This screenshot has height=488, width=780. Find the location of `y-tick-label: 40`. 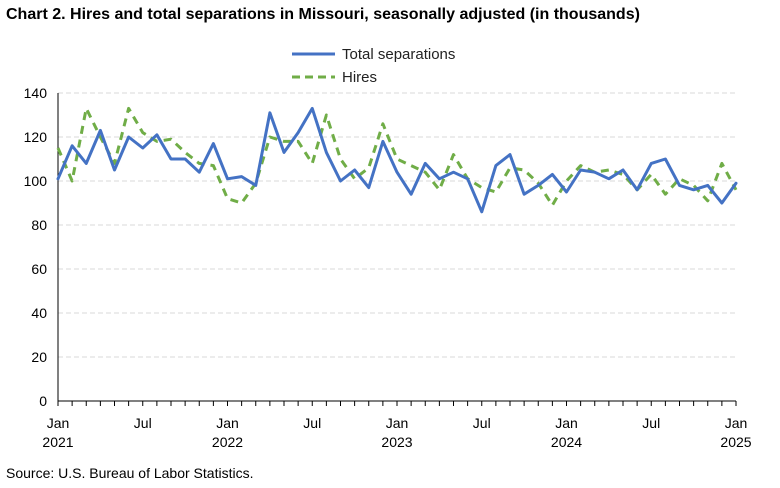

y-tick-label: 40 is located at coordinates (39, 313).